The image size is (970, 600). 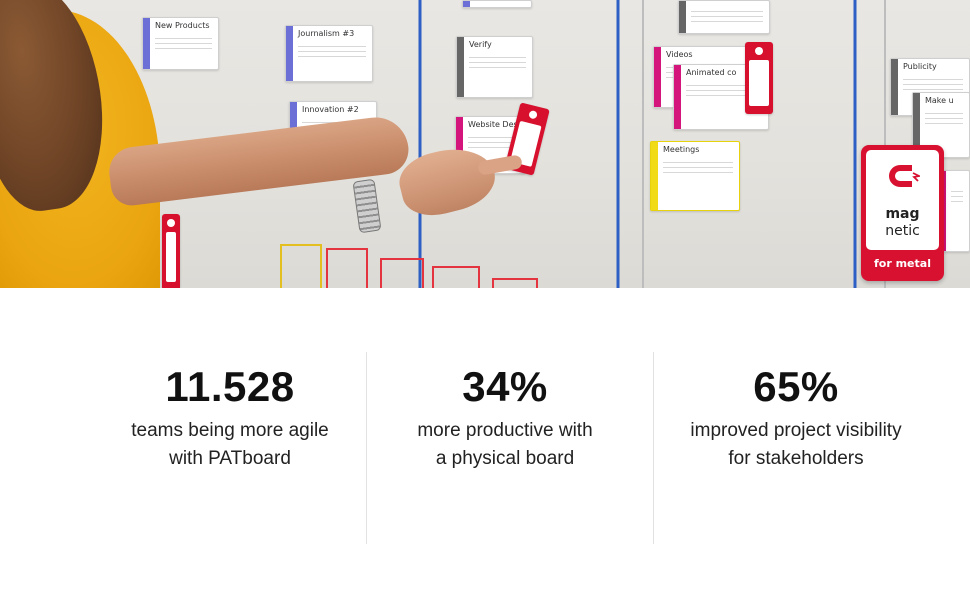 I want to click on badge-text-line1: mag, so click(x=902, y=214).